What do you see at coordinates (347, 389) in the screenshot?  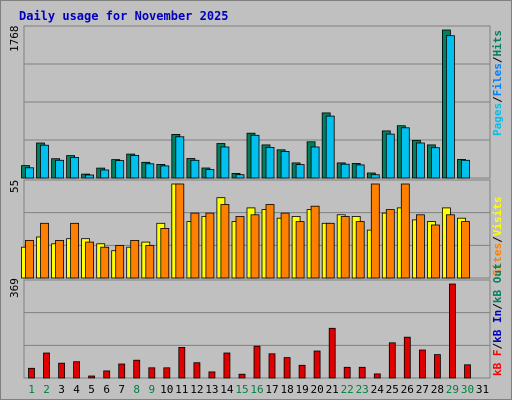 I see `day-label-22: 22` at bounding box center [347, 389].